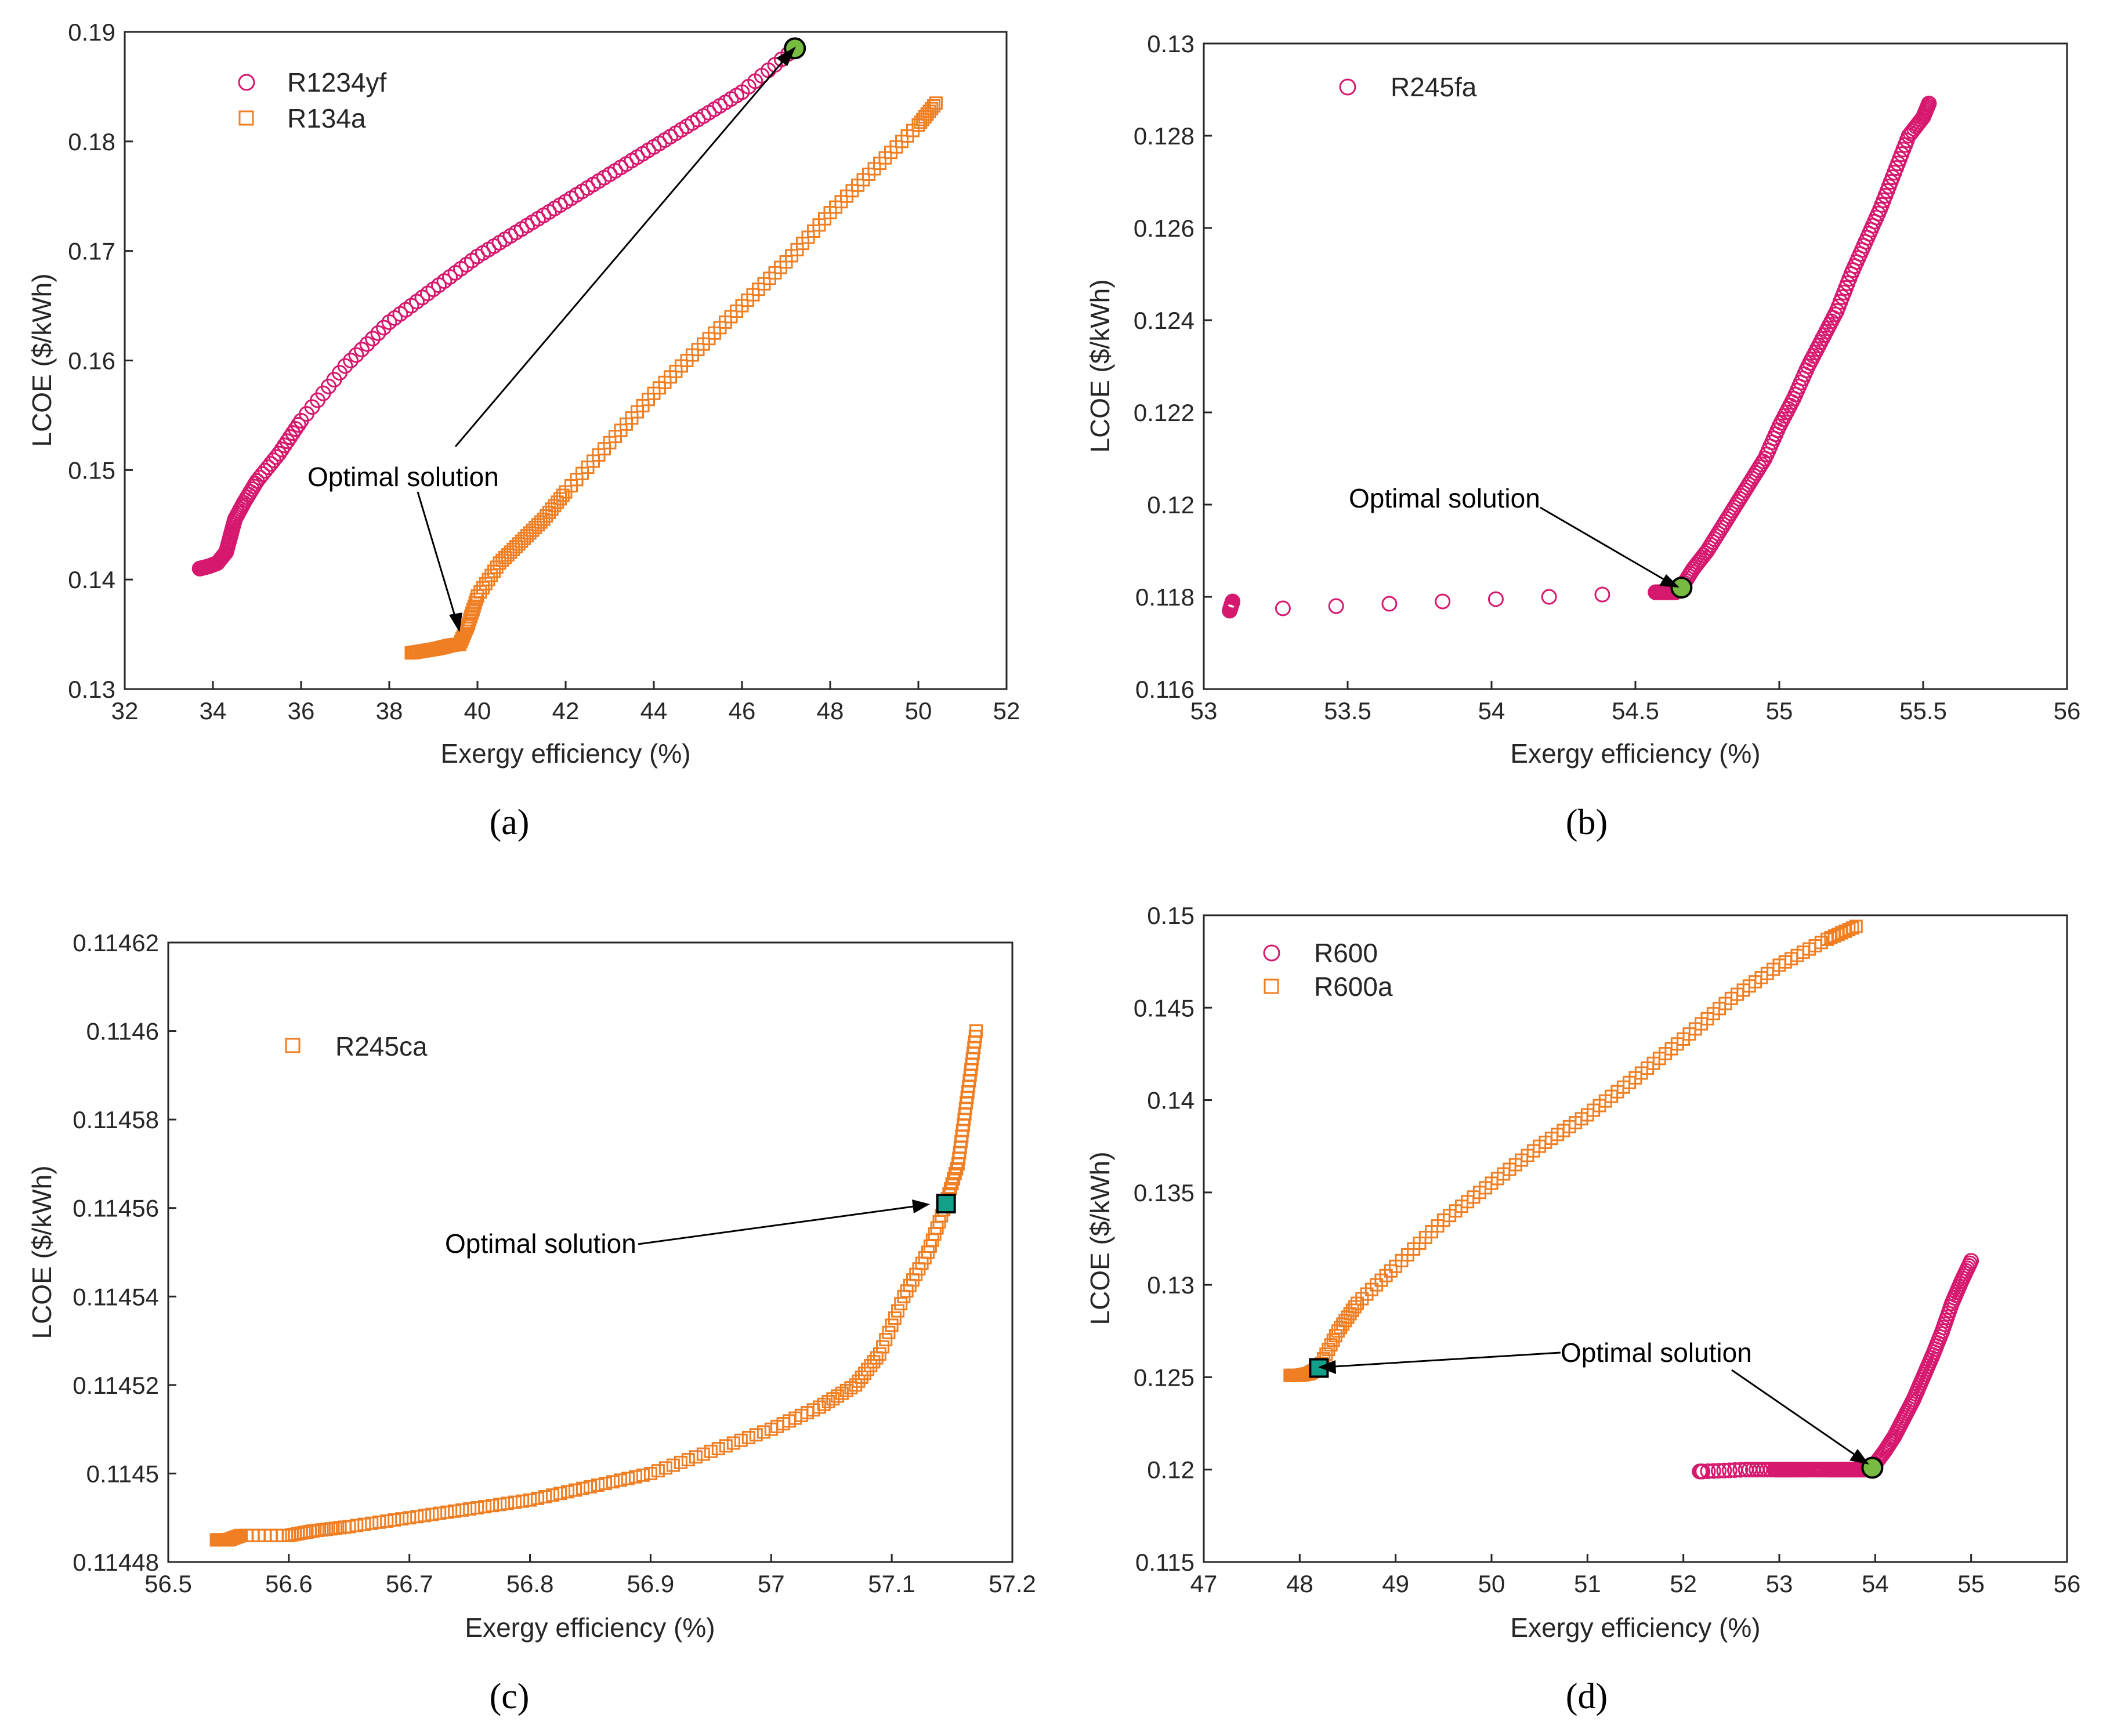  Describe the element at coordinates (1348, 710) in the screenshot. I see `x-tick-label: 53.5` at that location.